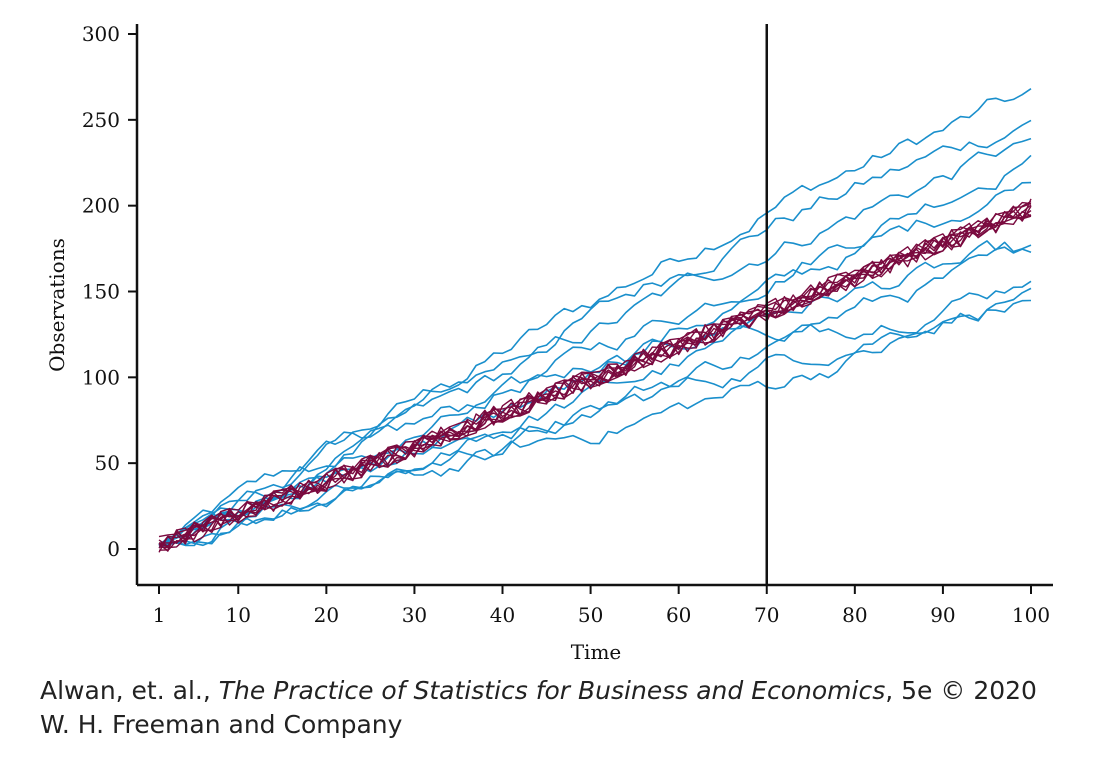 The image size is (1100, 764). Describe the element at coordinates (221, 724) in the screenshot. I see `caption-publisher: W. H. Freeman and Company` at that location.